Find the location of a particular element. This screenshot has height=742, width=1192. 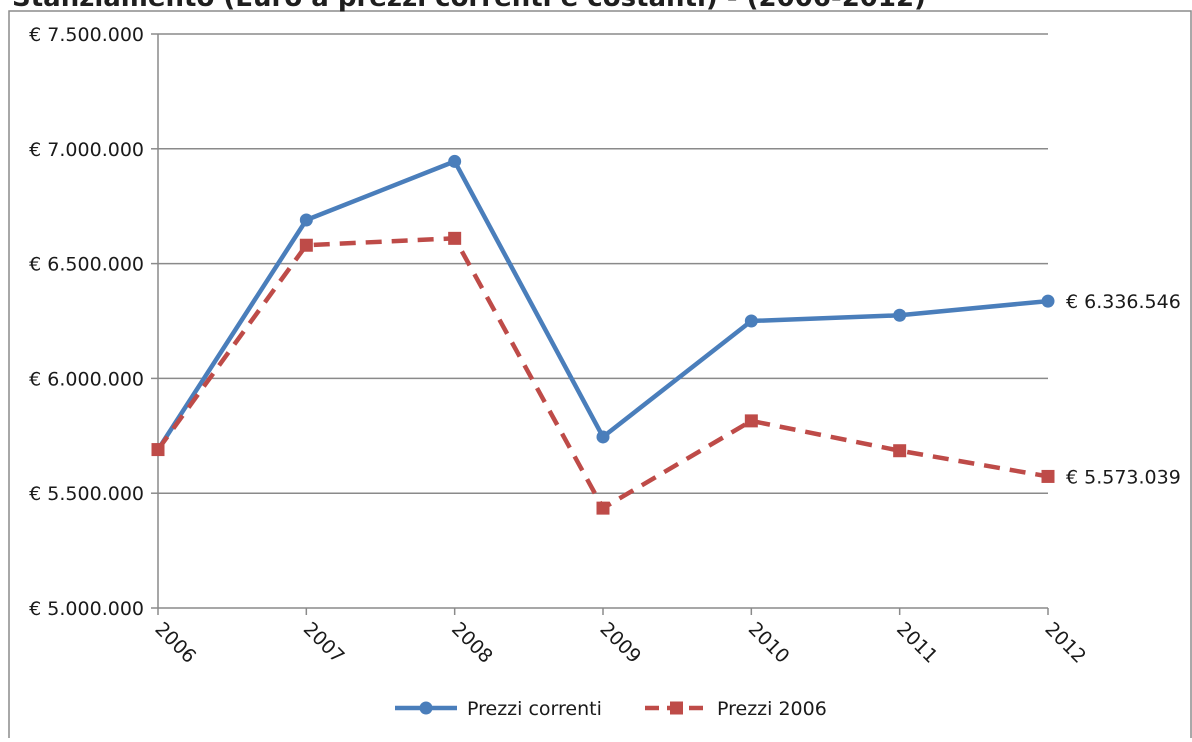

y-tick-label: € 5.000.000 is located at coordinates (86, 609).